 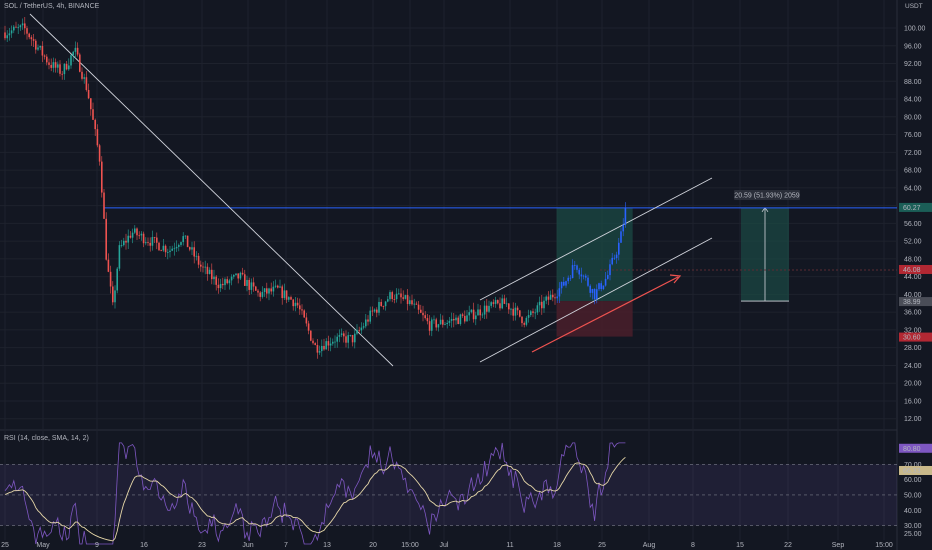 I want to click on price-tick-label: 48.00, so click(x=913, y=259).